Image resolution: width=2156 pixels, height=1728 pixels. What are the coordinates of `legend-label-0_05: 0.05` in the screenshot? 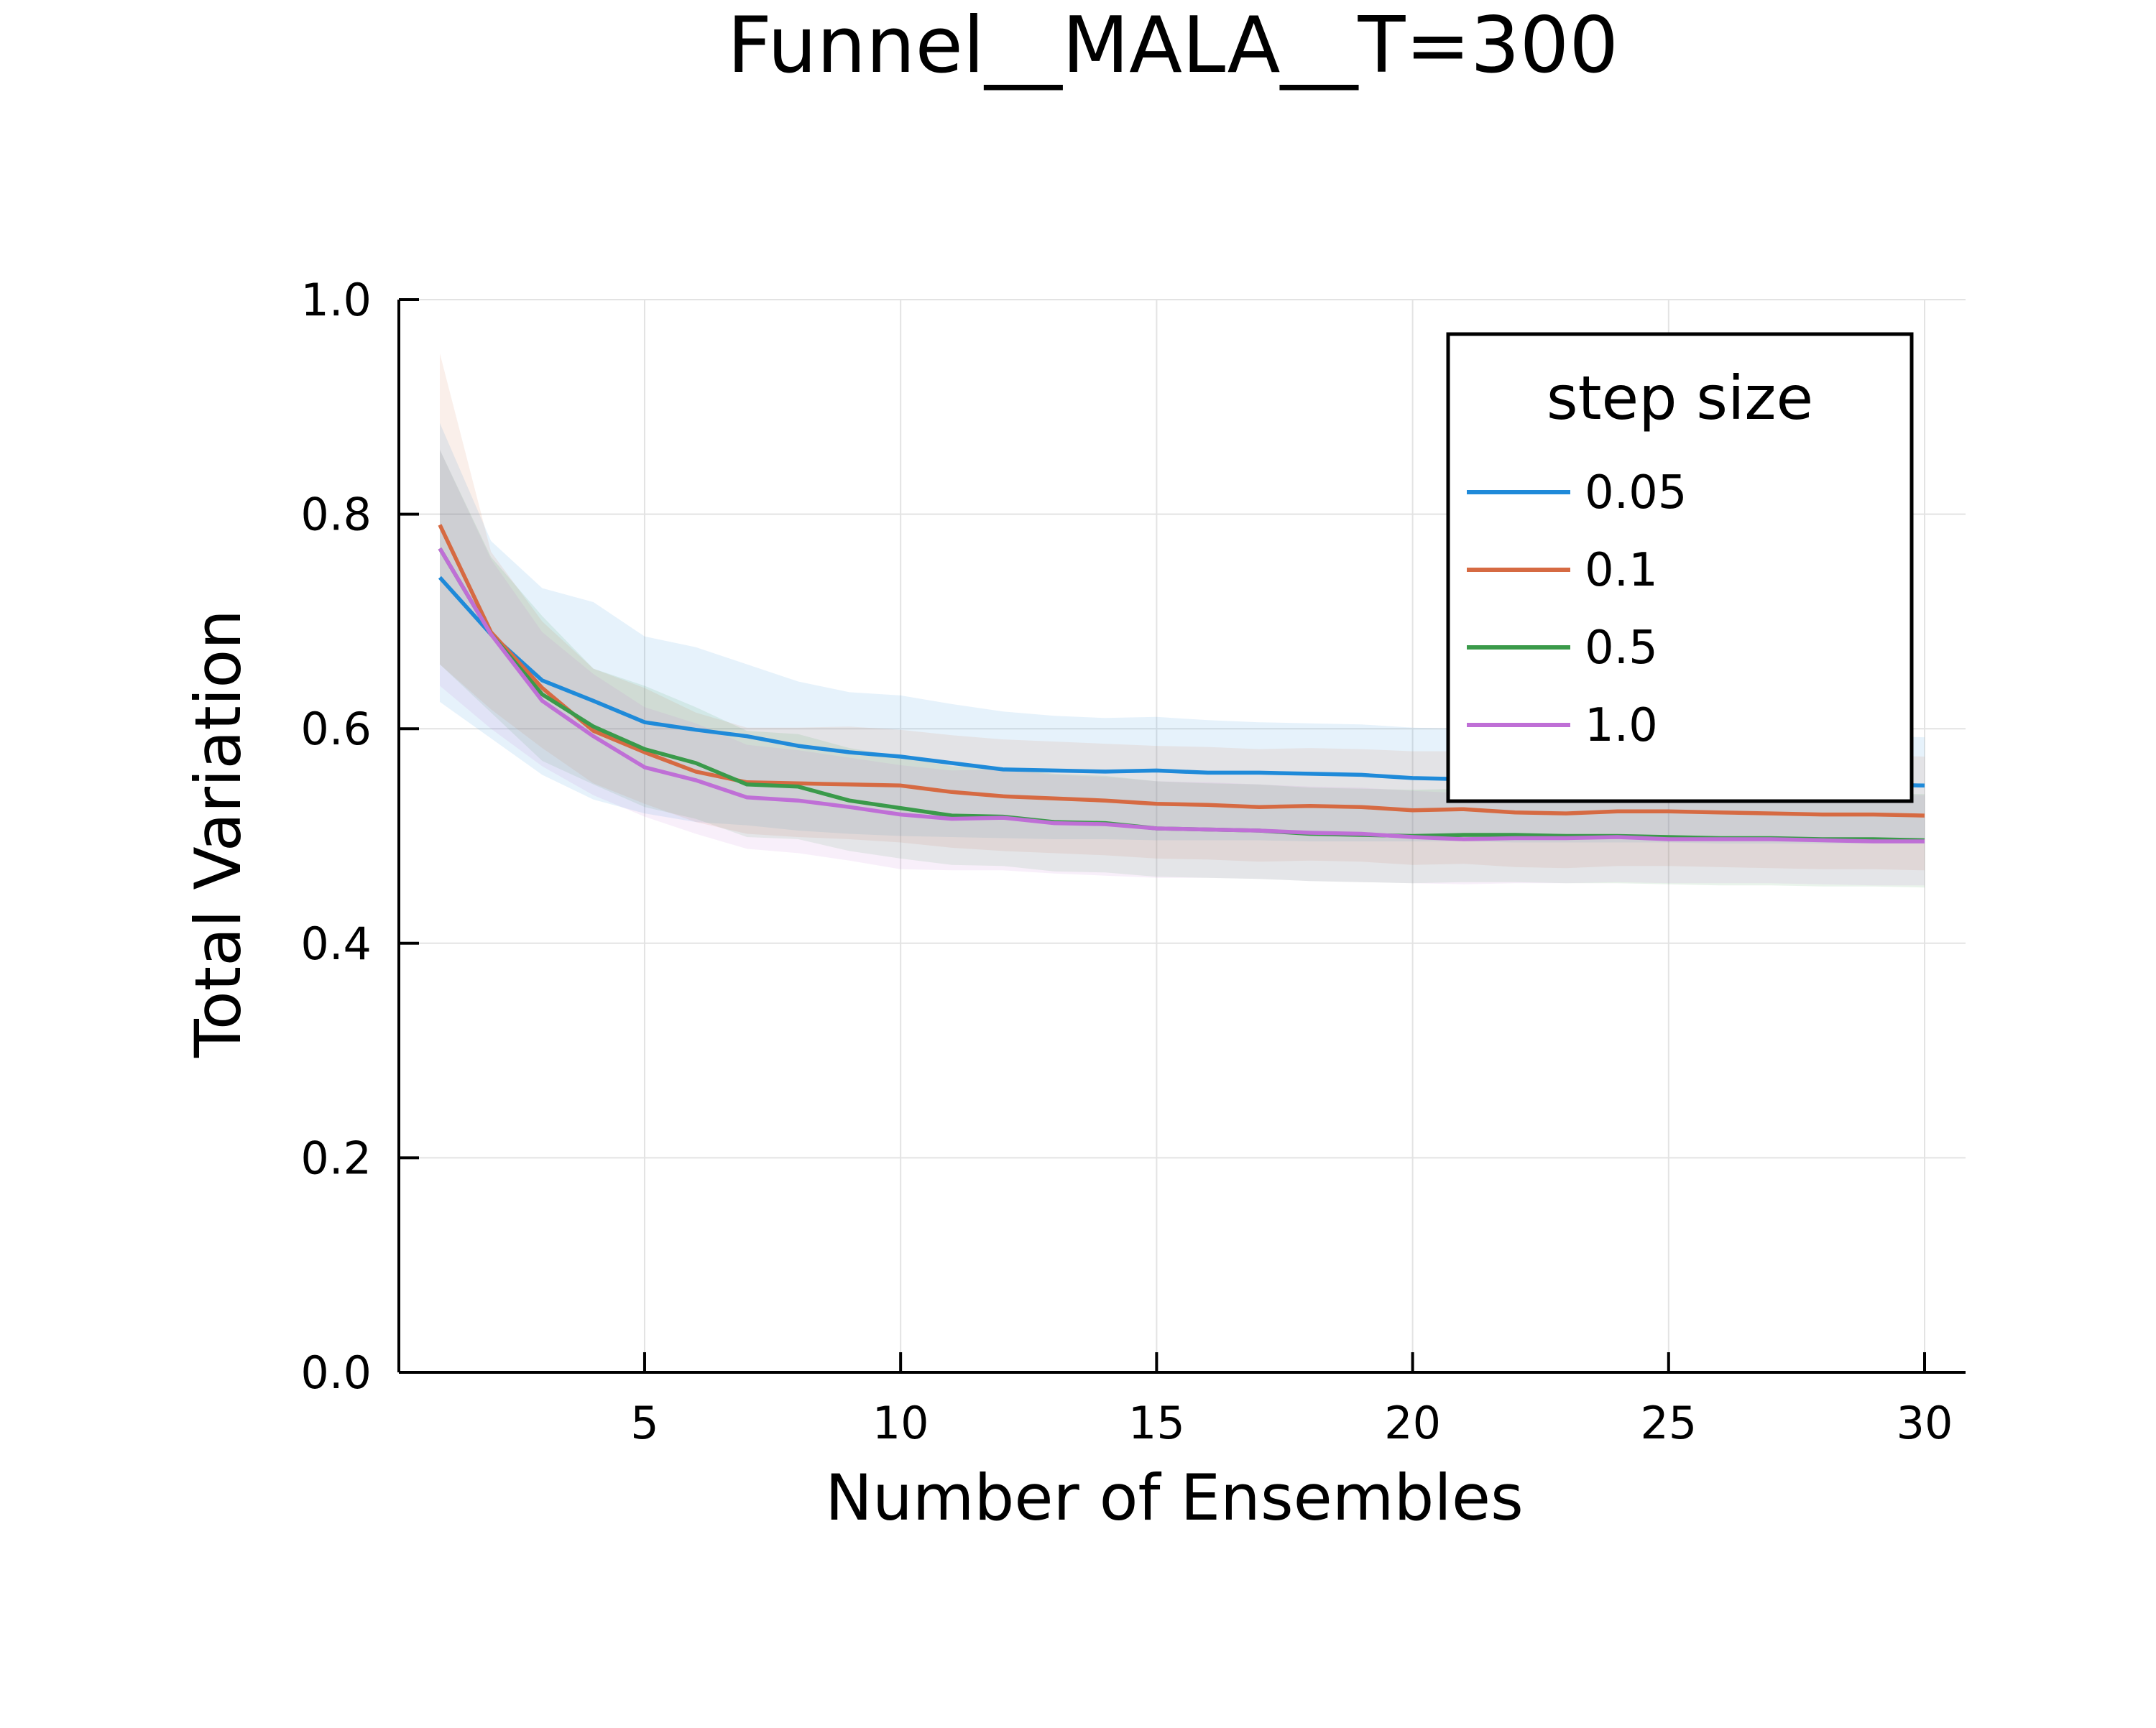 It's located at (1636, 493).